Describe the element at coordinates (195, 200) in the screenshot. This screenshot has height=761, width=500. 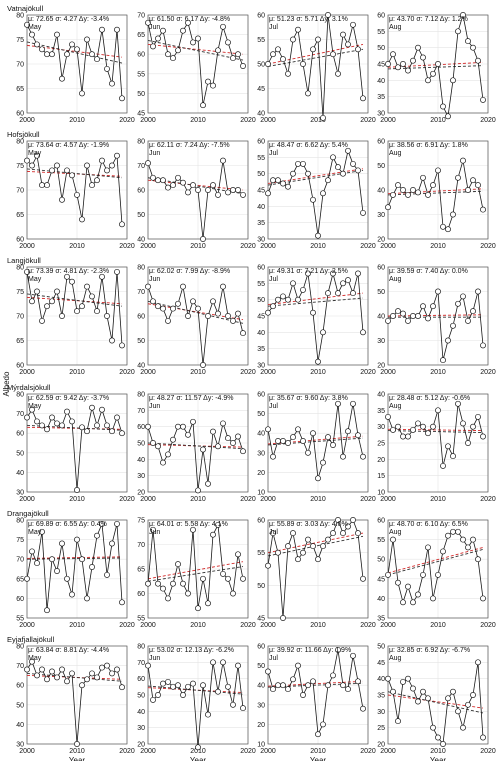
I see `series-line` at that location.